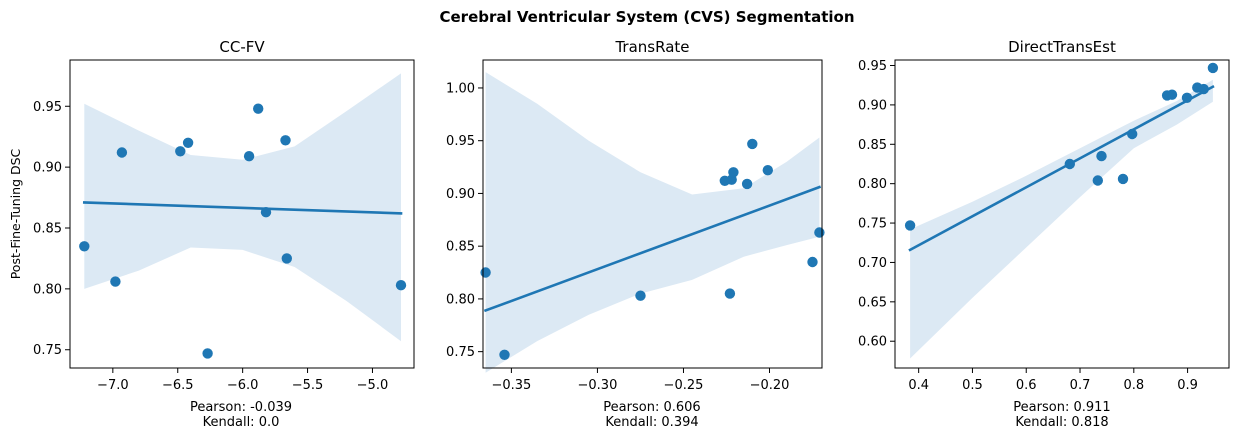  I want to click on x-tick-label: −0.30, so click(598, 385).